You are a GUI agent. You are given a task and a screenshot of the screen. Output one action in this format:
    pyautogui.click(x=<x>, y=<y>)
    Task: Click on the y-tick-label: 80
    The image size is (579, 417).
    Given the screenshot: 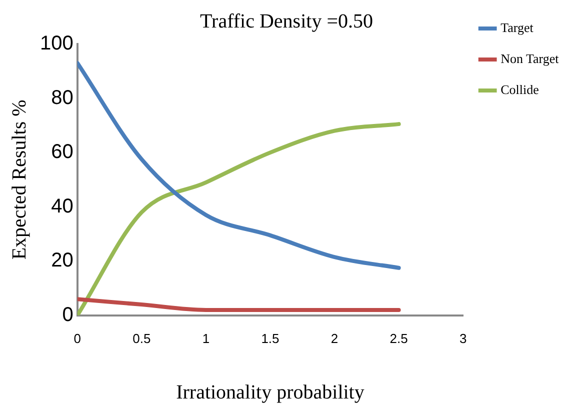 What is the action you would take?
    pyautogui.click(x=62, y=97)
    